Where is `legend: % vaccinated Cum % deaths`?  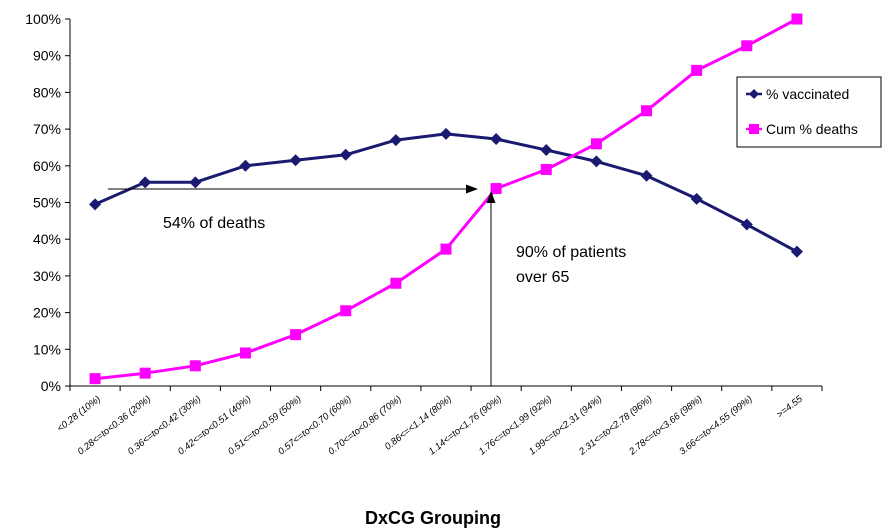
legend: % vaccinated Cum % deaths is located at coordinates (809, 112).